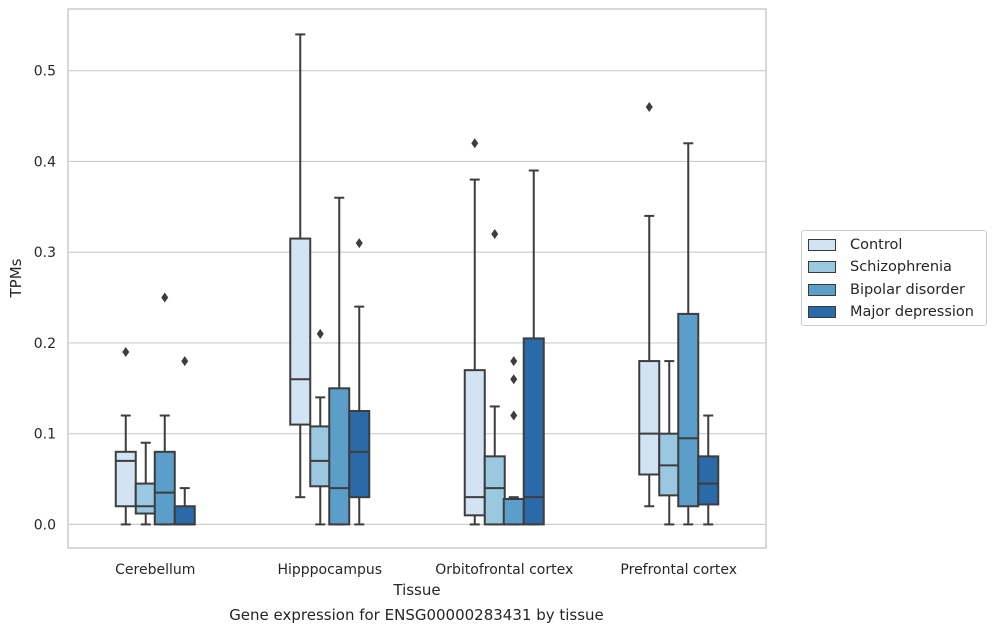 This screenshot has width=997, height=634. I want to click on legend-label-control: Control, so click(876, 245).